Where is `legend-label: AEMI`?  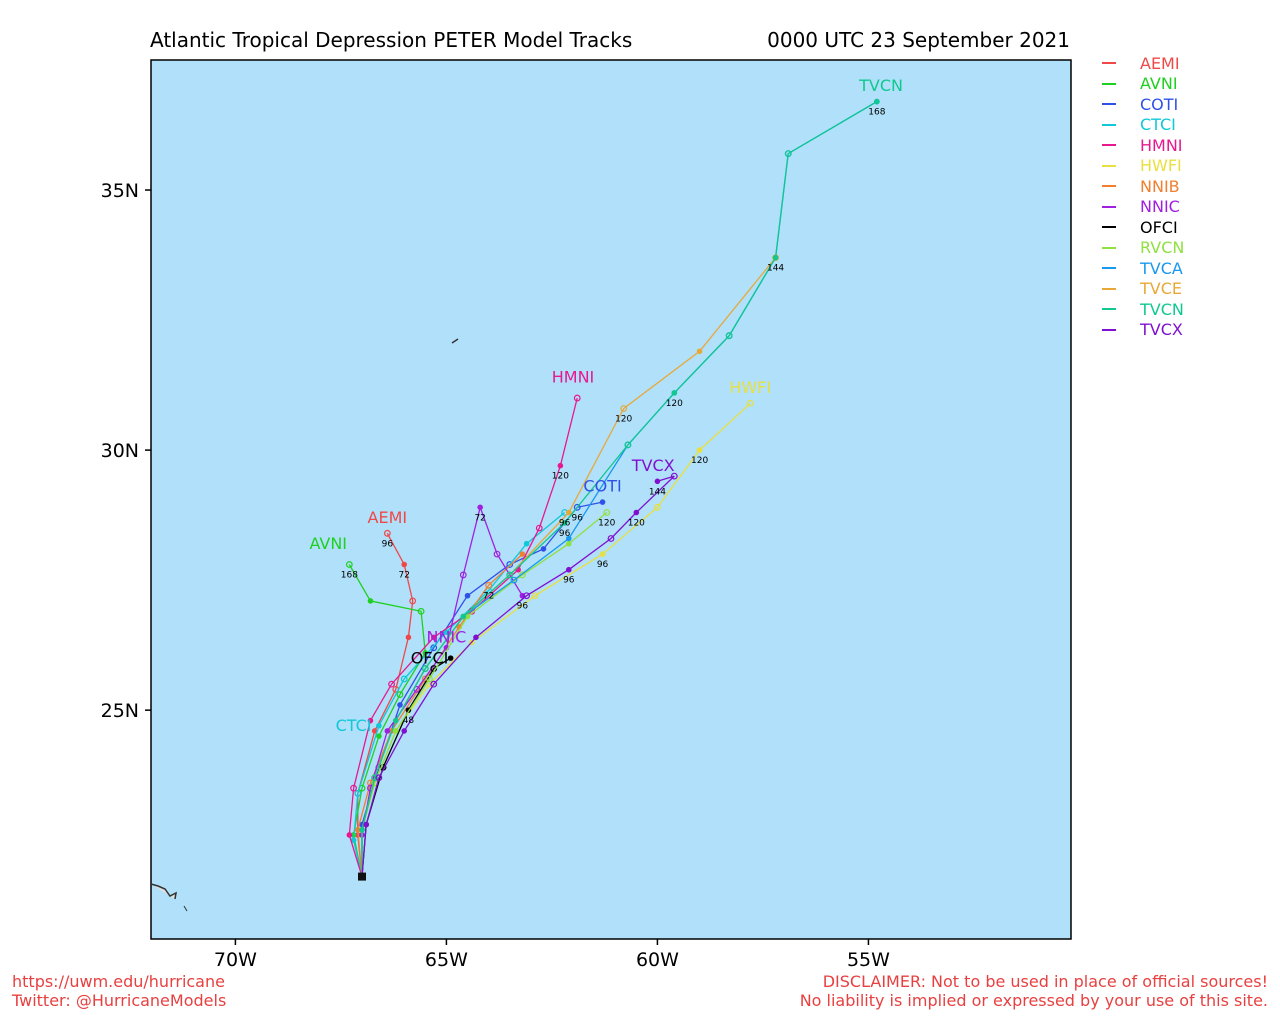
legend-label: AEMI is located at coordinates (1160, 63).